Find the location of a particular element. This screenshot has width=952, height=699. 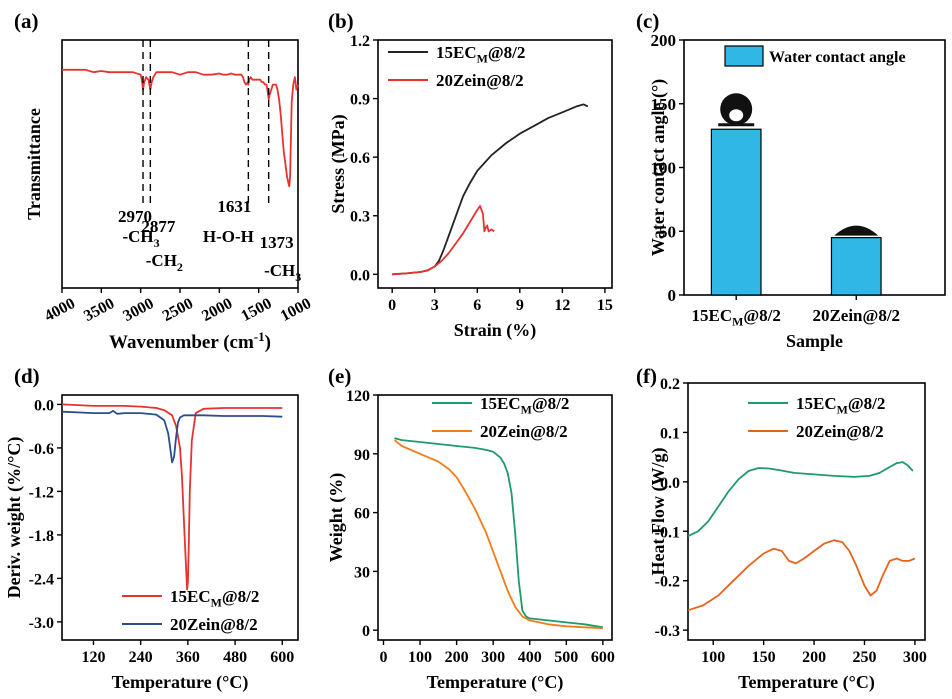

panel-label: (f) is located at coordinates (646, 376).